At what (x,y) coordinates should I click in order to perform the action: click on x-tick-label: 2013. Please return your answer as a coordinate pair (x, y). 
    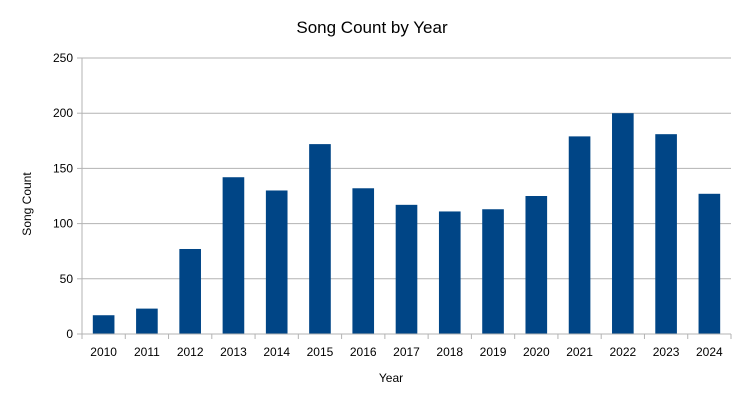
    Looking at the image, I should click on (233, 352).